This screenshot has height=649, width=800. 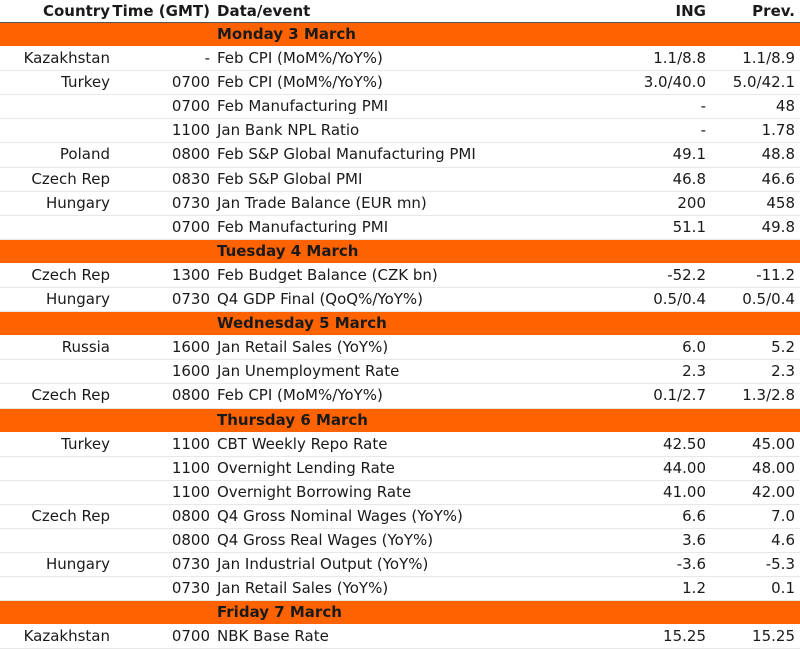 What do you see at coordinates (684, 491) in the screenshot?
I see `ing-forecast-cell: 41.00` at bounding box center [684, 491].